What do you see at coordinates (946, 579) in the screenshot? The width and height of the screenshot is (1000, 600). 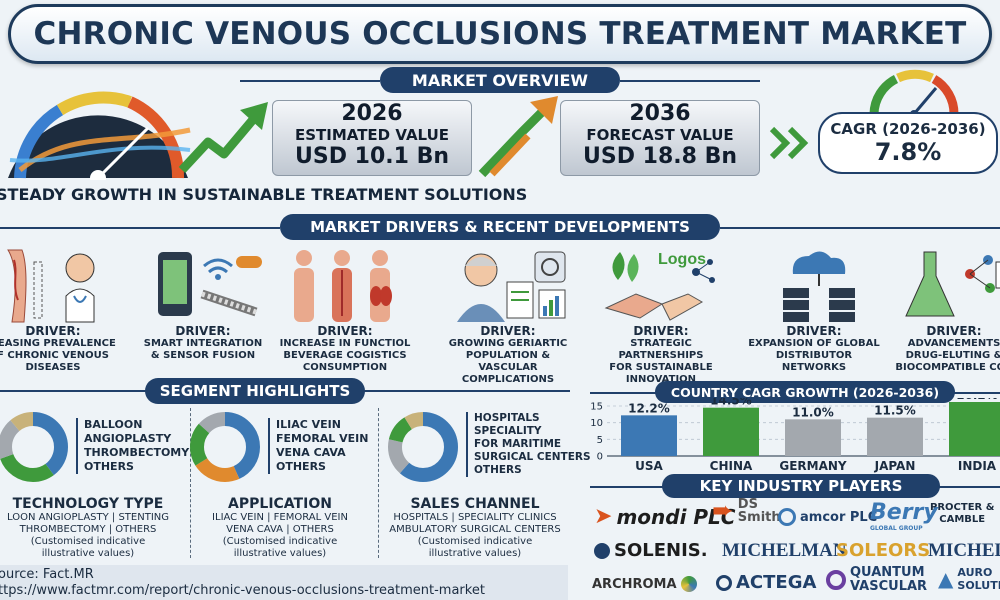 I see `auro-mark-icon: ▲` at bounding box center [946, 579].